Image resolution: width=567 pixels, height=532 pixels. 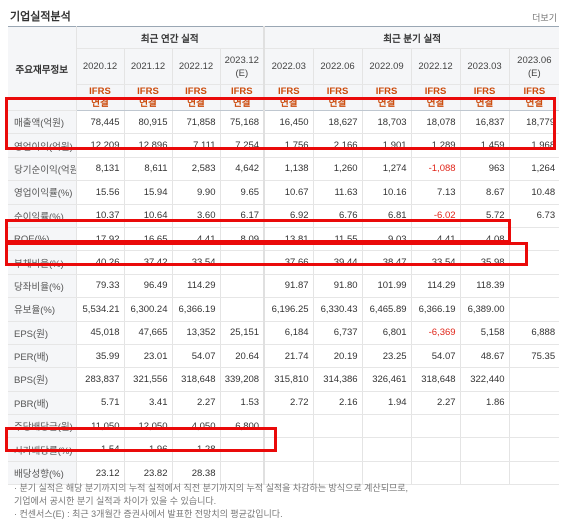 I want to click on row-label: 매출액(억원), so click(x=42, y=122).